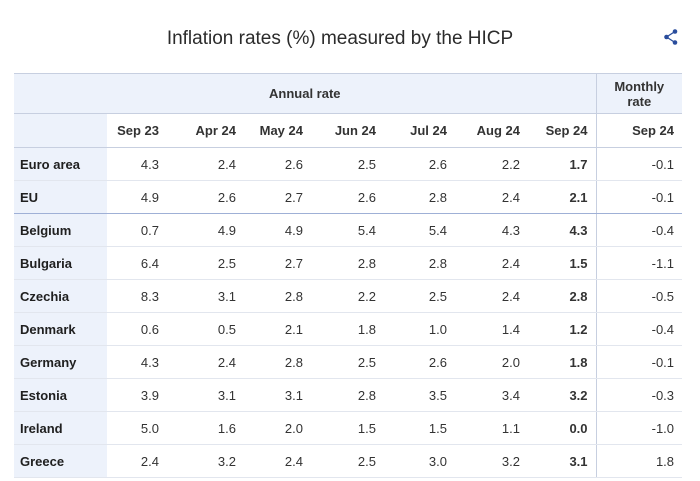 This screenshot has height=481, width=700. I want to click on table-row: EU 4.9 2.6 2.7 2.6 2.8 2.4 2.1 -0.1, so click(348, 197).